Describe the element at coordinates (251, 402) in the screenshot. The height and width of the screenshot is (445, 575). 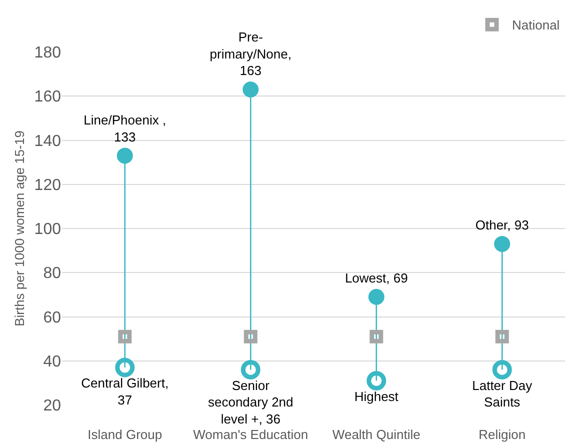
I see `data-label: Senior secondary 2nd level +, 36` at that location.